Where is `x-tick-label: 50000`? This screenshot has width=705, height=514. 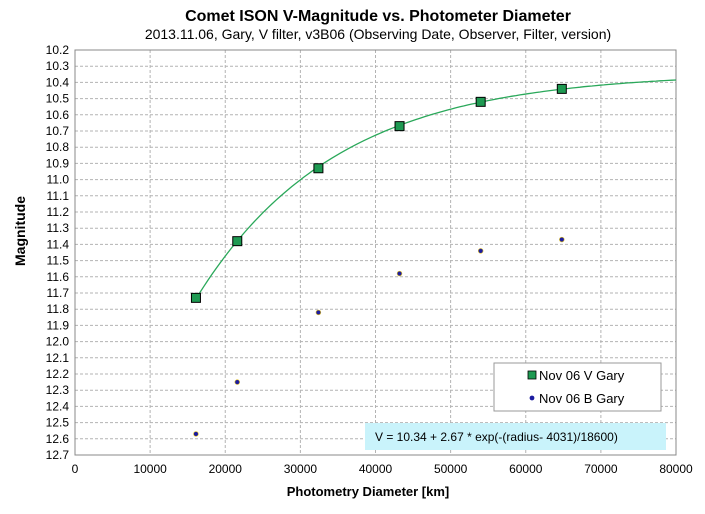 x-tick-label: 50000 is located at coordinates (451, 469).